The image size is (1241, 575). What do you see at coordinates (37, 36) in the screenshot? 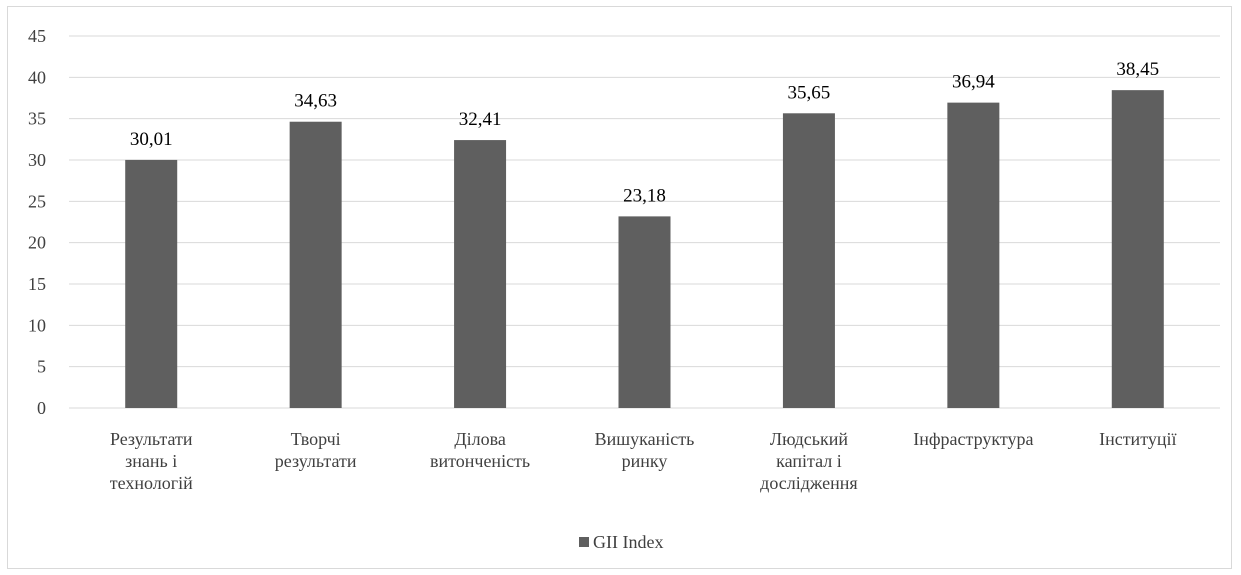
I see `y-tick-label: 45` at bounding box center [37, 36].